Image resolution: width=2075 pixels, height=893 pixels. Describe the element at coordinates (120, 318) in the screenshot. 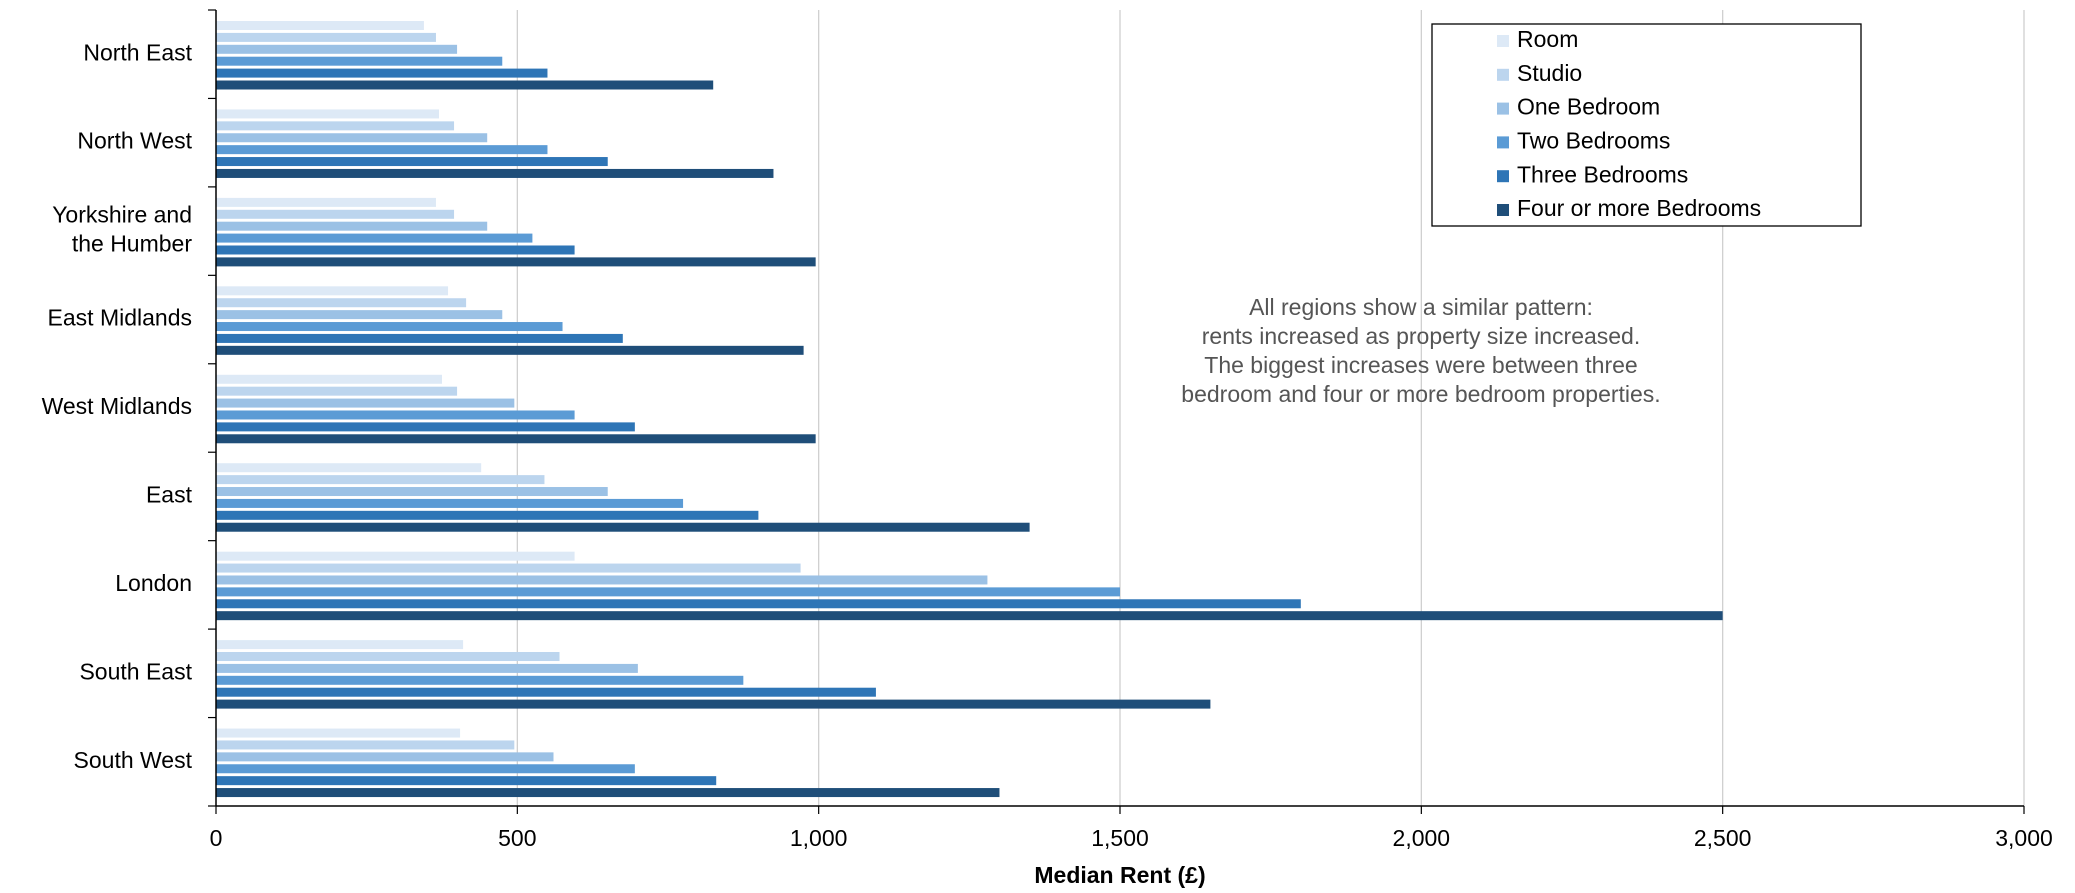

I see `category-label: East Midlands` at that location.